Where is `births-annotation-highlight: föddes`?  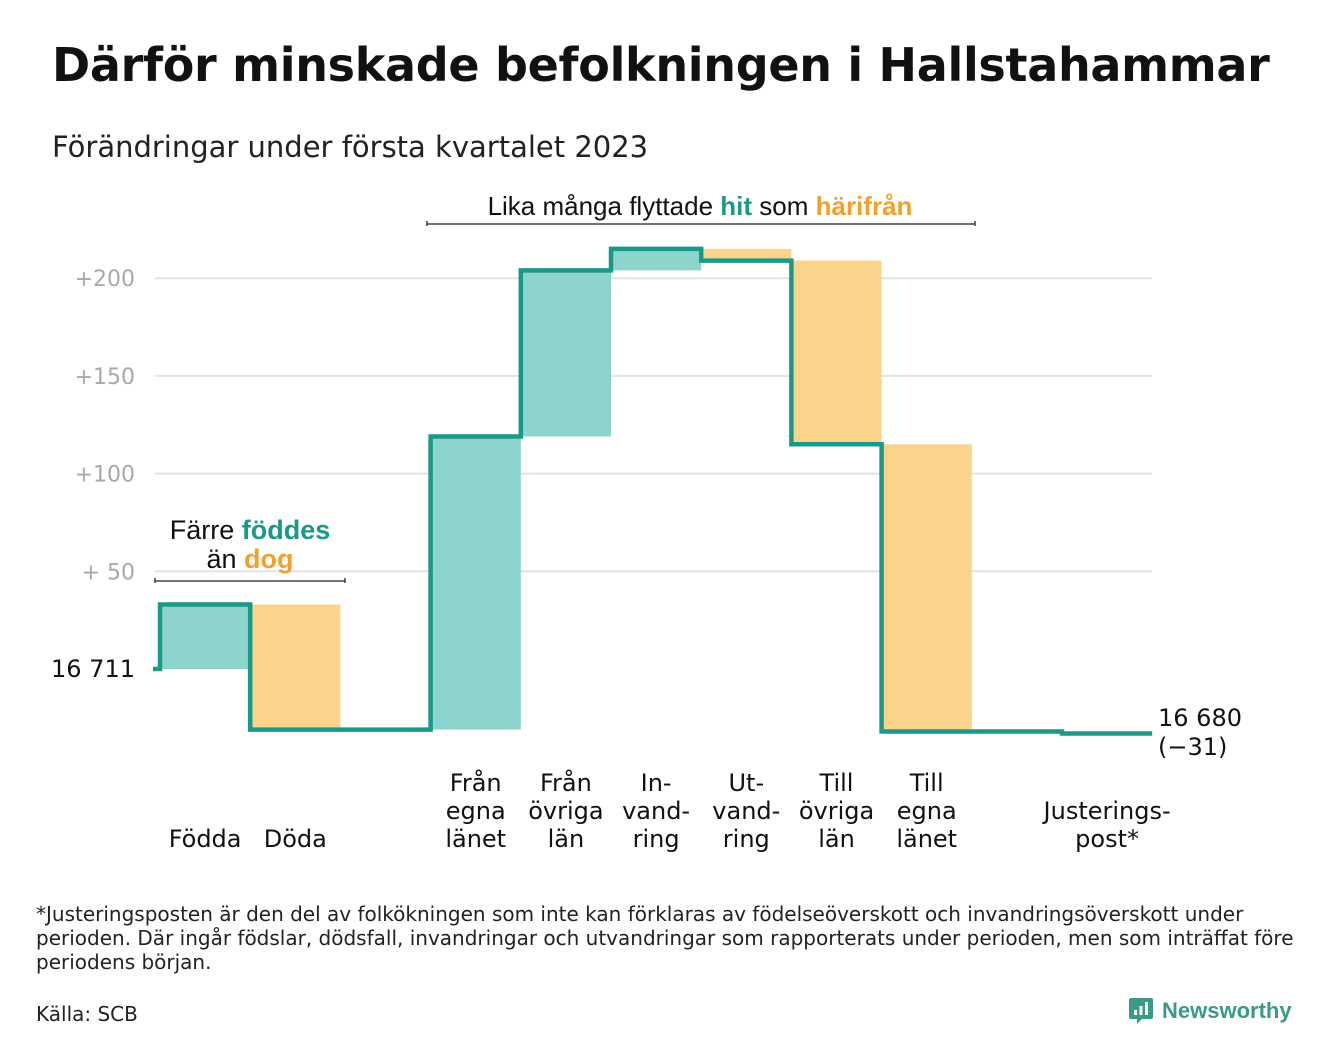
births-annotation-highlight: föddes is located at coordinates (286, 530).